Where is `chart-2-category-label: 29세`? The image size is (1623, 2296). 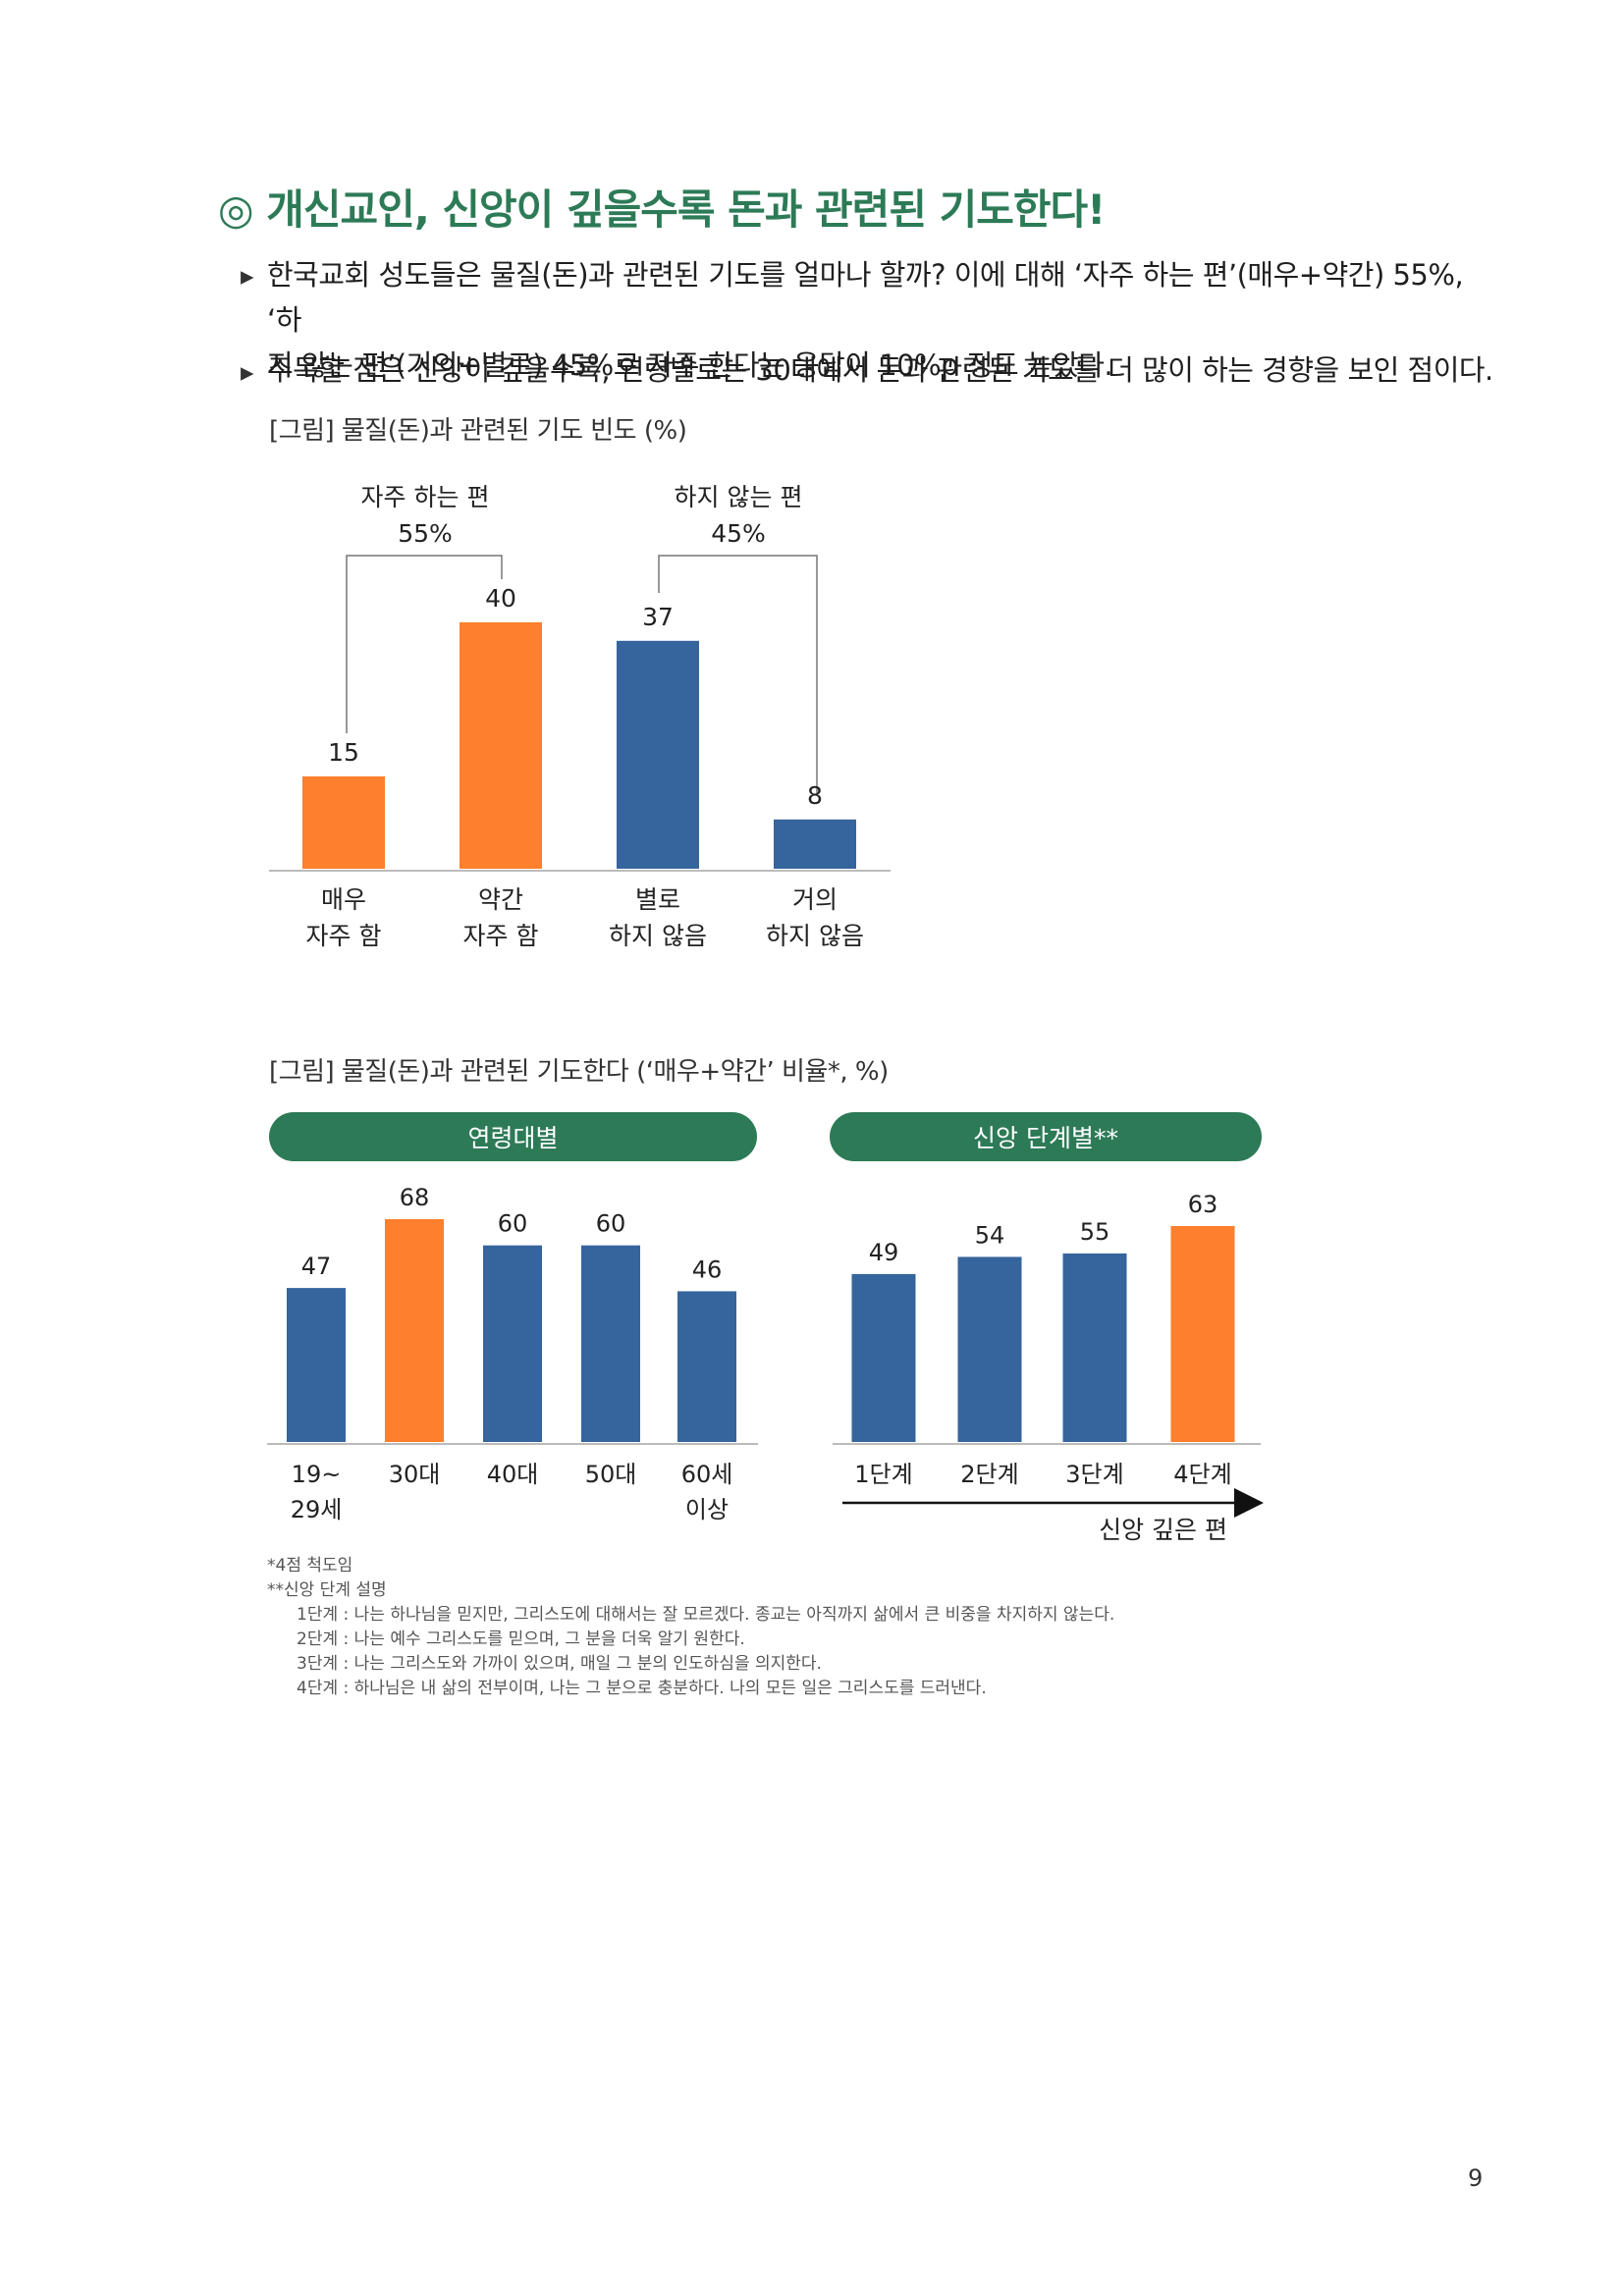 chart-2-category-label: 29세 is located at coordinates (317, 1509).